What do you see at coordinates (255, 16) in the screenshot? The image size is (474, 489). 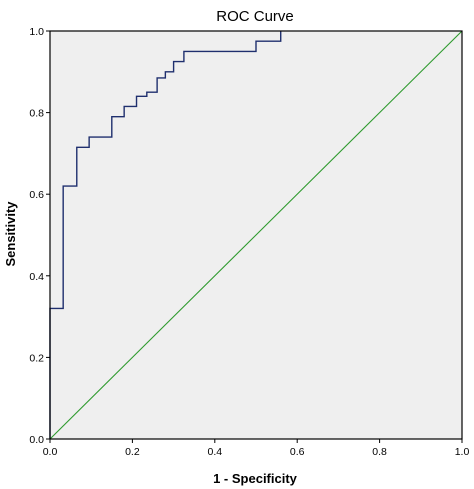 I see `chart-title: ROC Curve` at bounding box center [255, 16].